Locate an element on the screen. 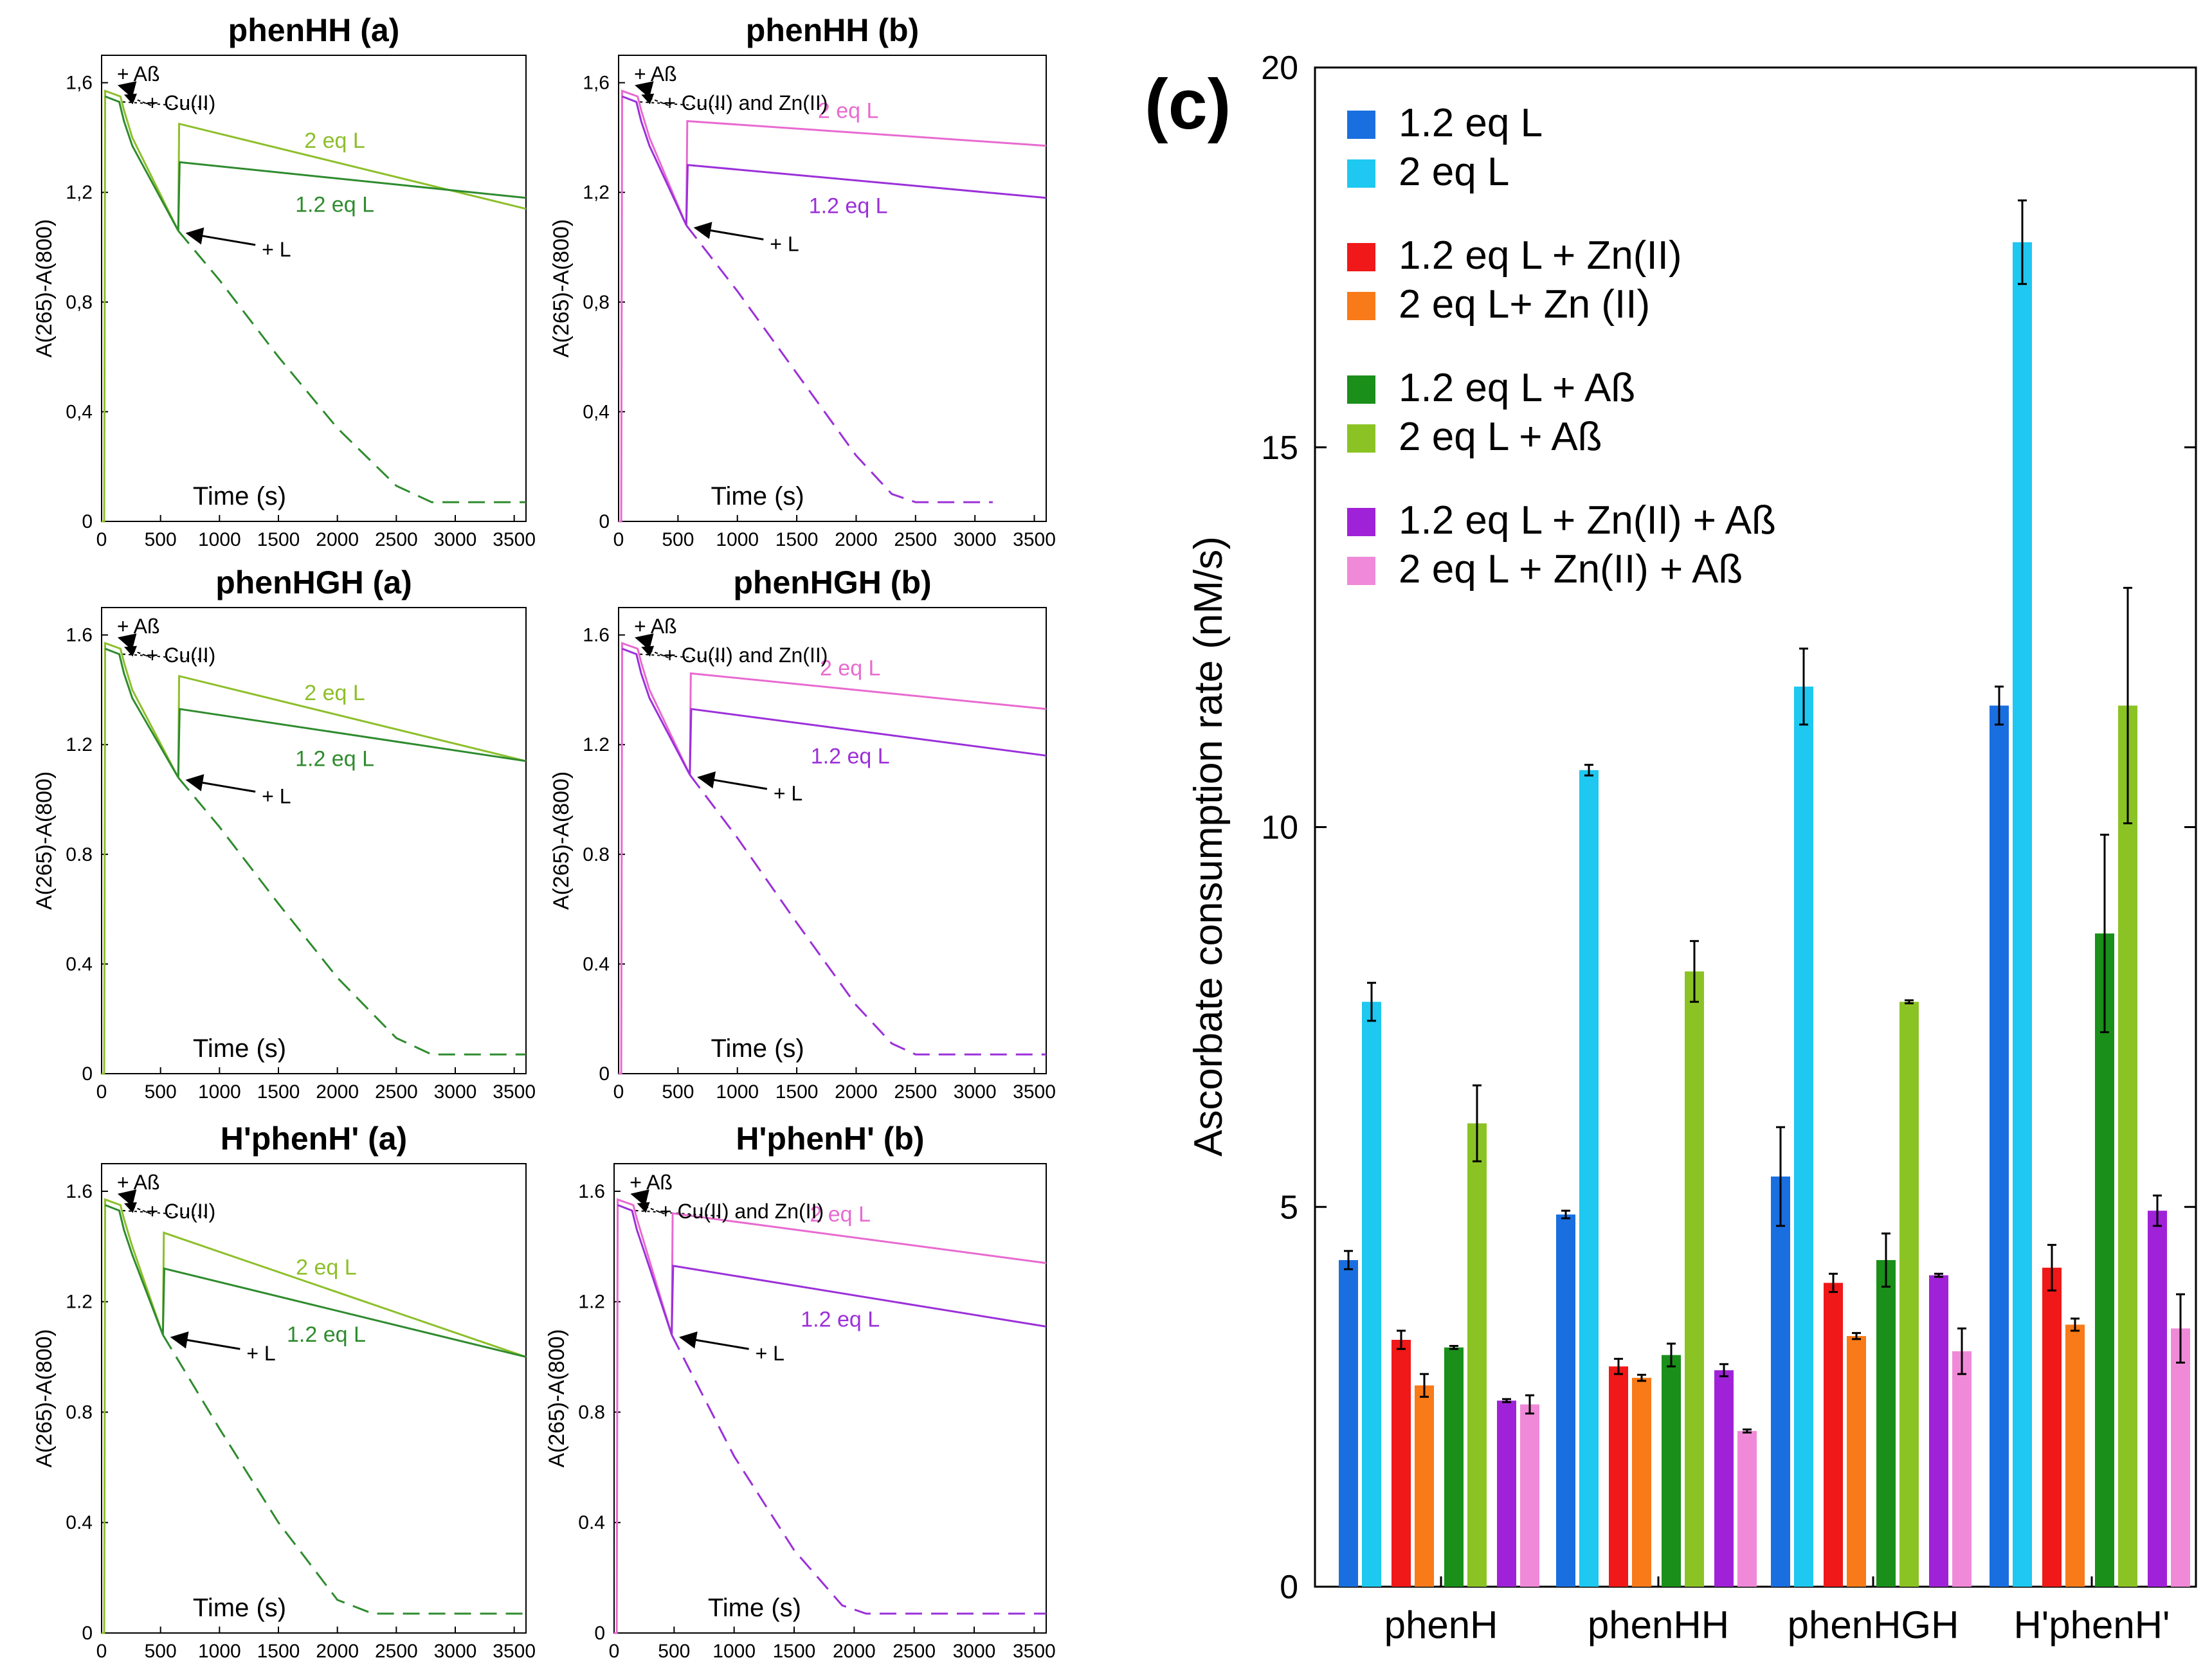 This screenshot has height=1678, width=2212. bar-y-tick-label: 0 is located at coordinates (1289, 1588).